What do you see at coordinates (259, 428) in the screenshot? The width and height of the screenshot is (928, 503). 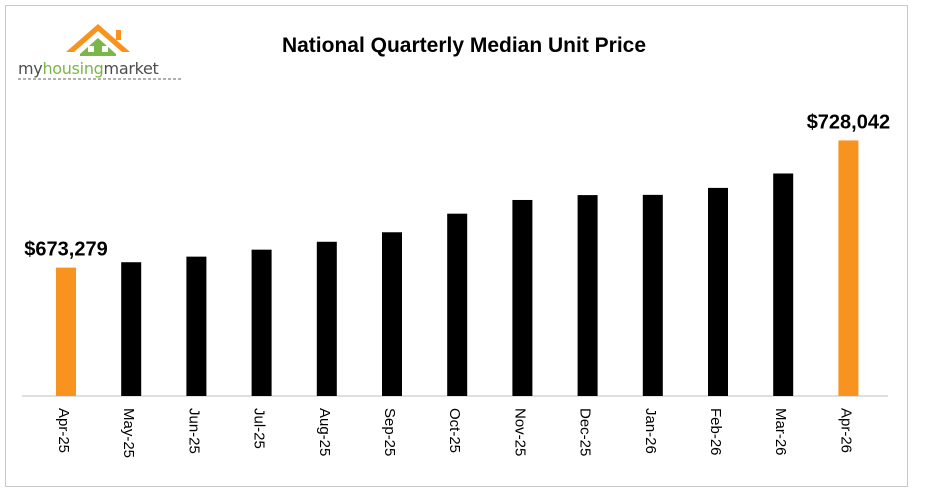 I see `tick-label-jul-25: Jul-25` at bounding box center [259, 428].